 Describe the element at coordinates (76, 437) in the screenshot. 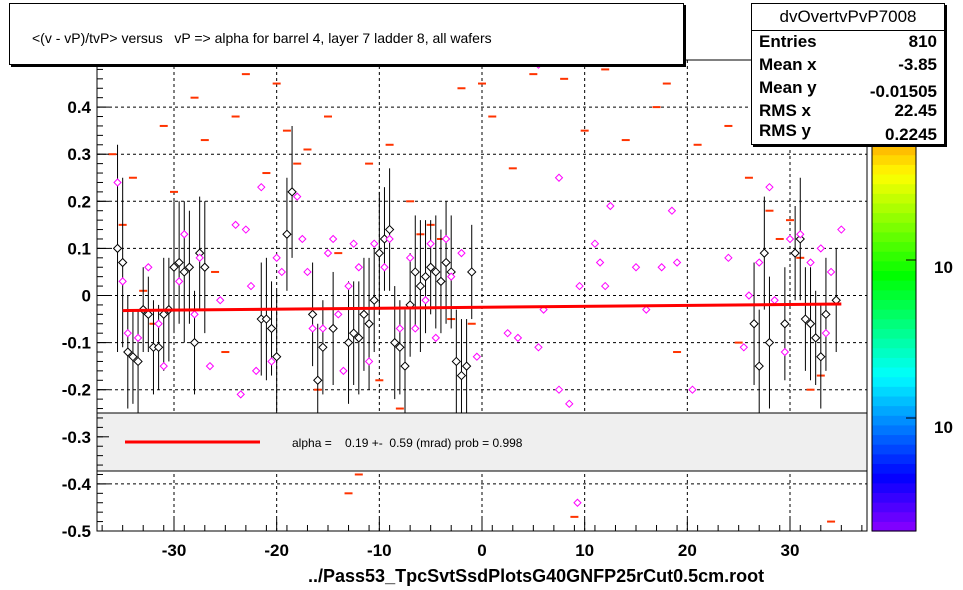

I see `y-tick-label: -0.3` at that location.